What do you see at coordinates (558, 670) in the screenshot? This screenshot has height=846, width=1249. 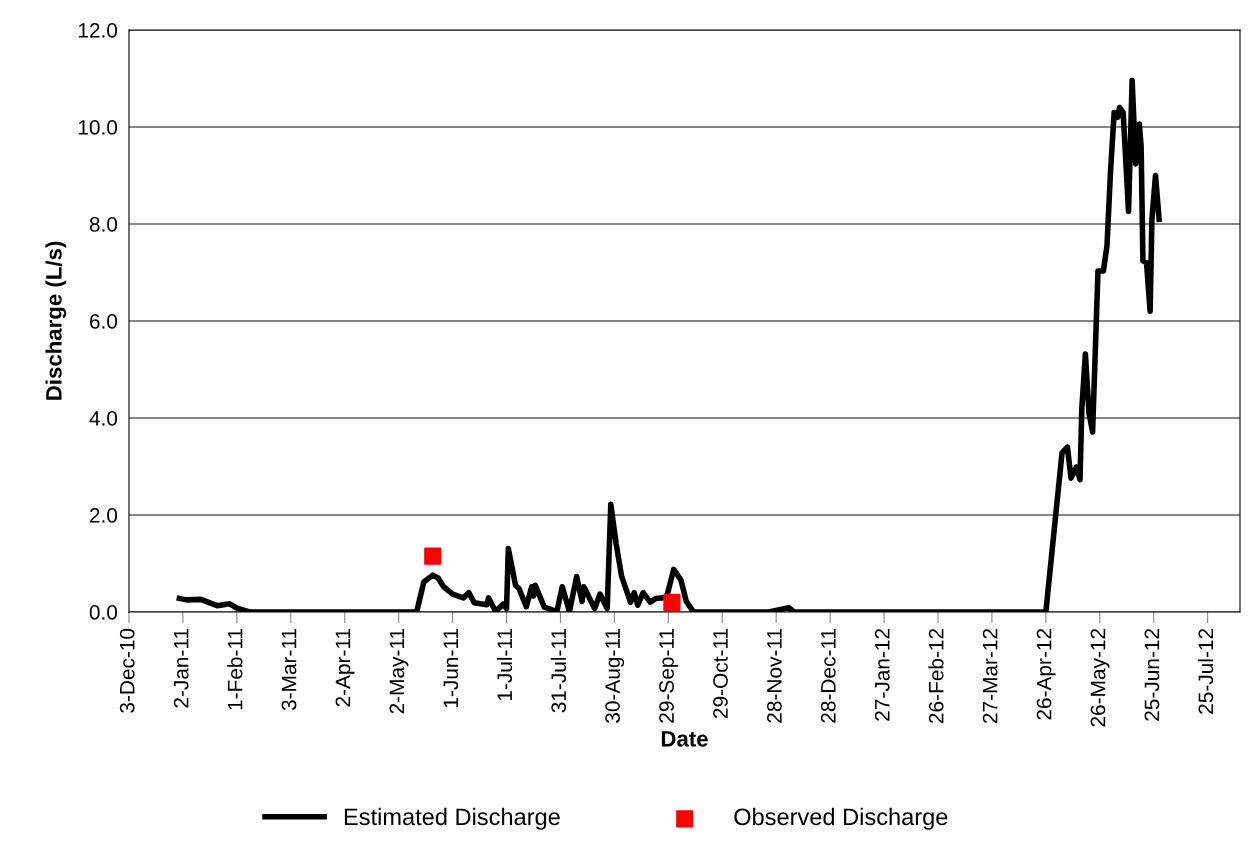 I see `x-tick-label: 31-Jul-11` at bounding box center [558, 670].